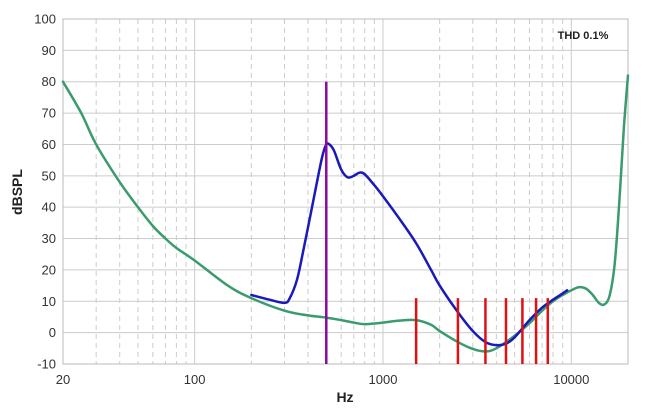  Describe the element at coordinates (49, 50) in the screenshot. I see `y-tick-label: 90` at that location.